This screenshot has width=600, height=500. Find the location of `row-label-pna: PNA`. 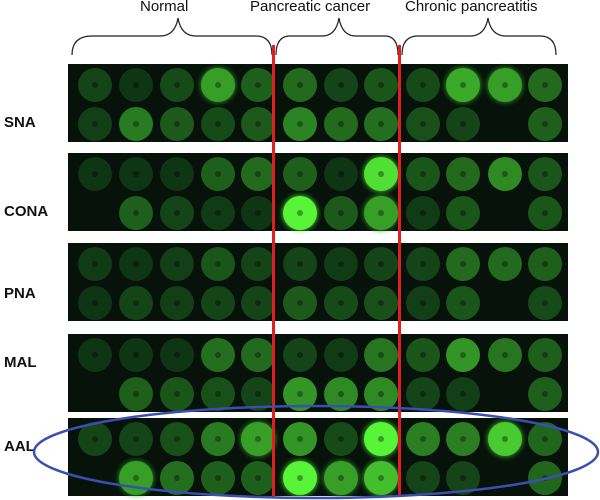

row-label-pna: PNA is located at coordinates (20, 293).